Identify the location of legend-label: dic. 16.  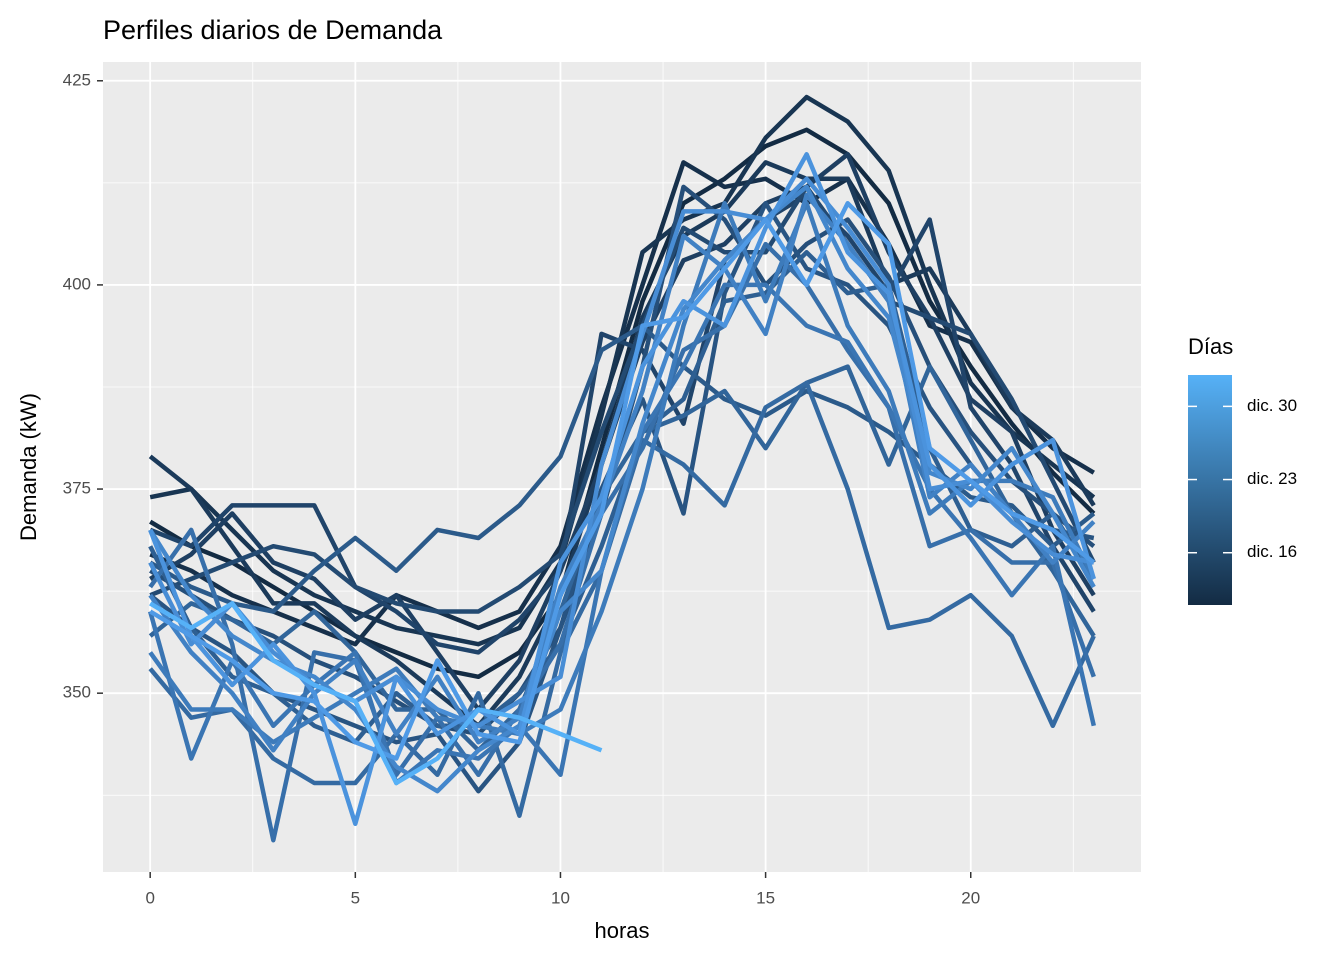
(1272, 551).